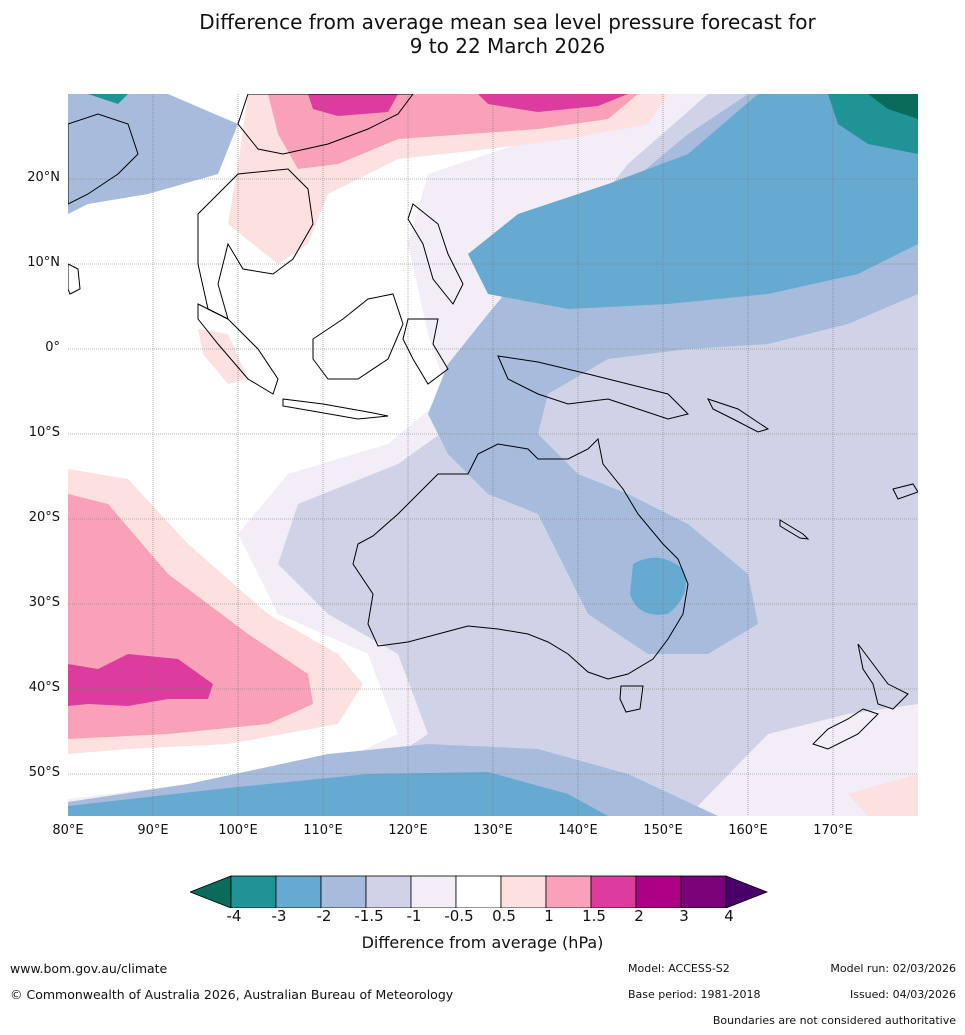 This screenshot has width=965, height=1035. I want to click on coast-sri-lanka, so click(74, 279).